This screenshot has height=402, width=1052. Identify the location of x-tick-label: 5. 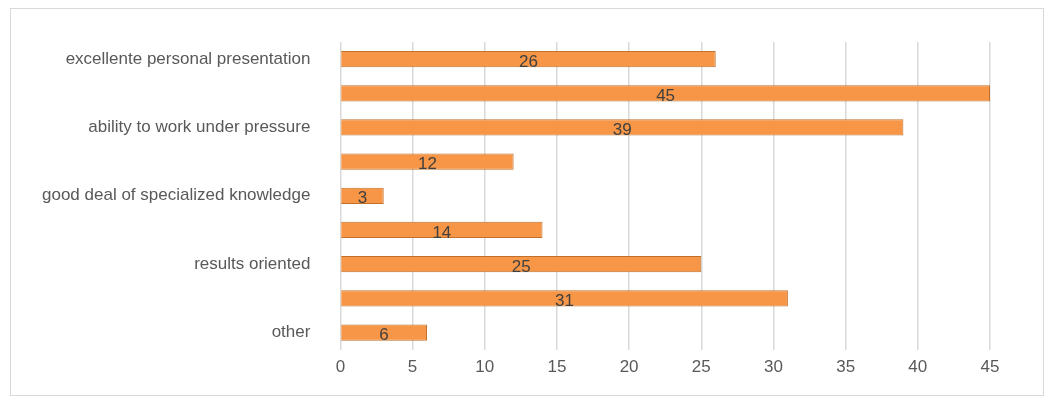
(412, 367).